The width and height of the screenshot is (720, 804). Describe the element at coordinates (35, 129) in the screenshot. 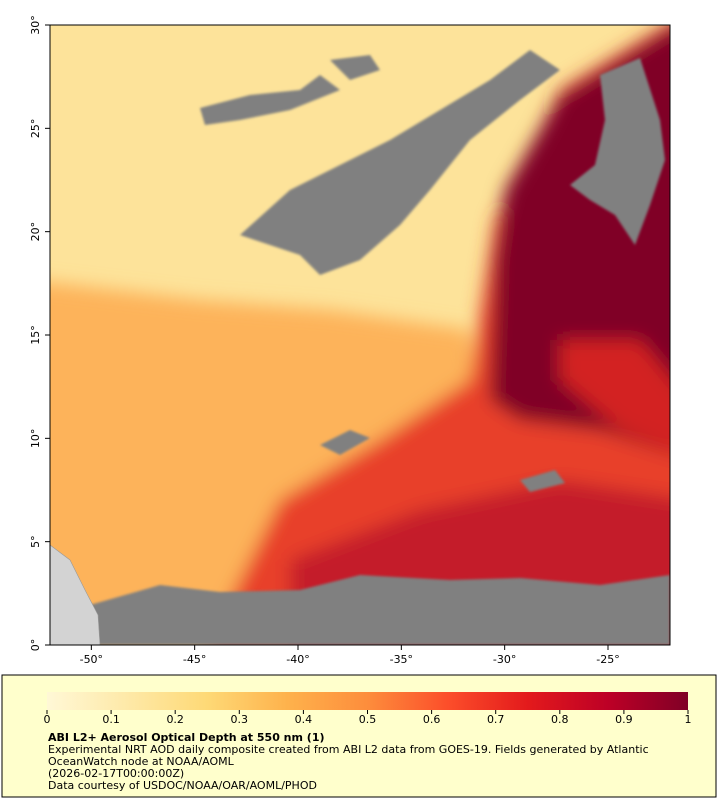

I see `y-tick-label: 25°` at that location.